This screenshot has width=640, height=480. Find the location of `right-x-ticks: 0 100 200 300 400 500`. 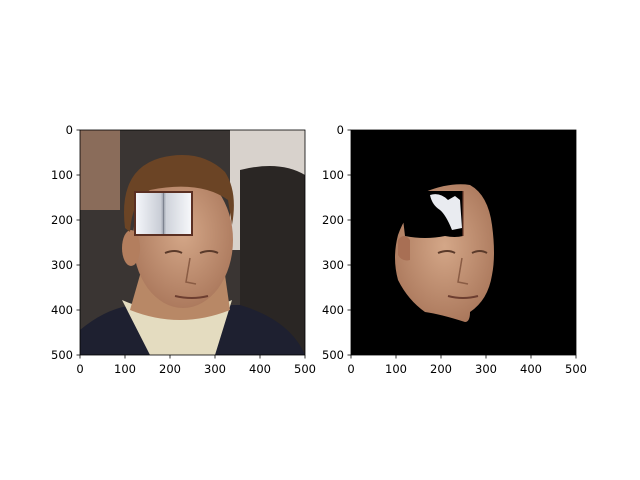

right-x-ticks: 0 100 200 300 400 500 is located at coordinates (467, 365).